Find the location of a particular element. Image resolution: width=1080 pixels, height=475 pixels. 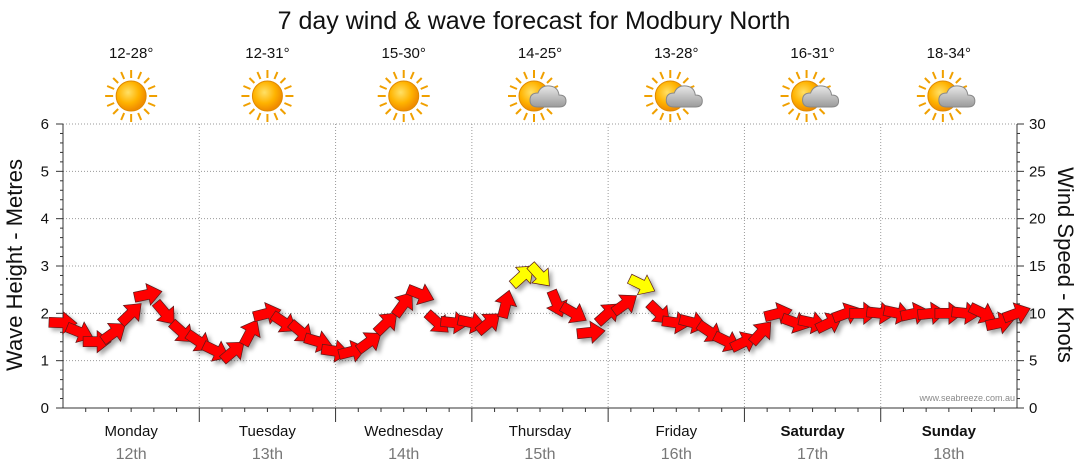

day-name-label: Friday is located at coordinates (676, 431).